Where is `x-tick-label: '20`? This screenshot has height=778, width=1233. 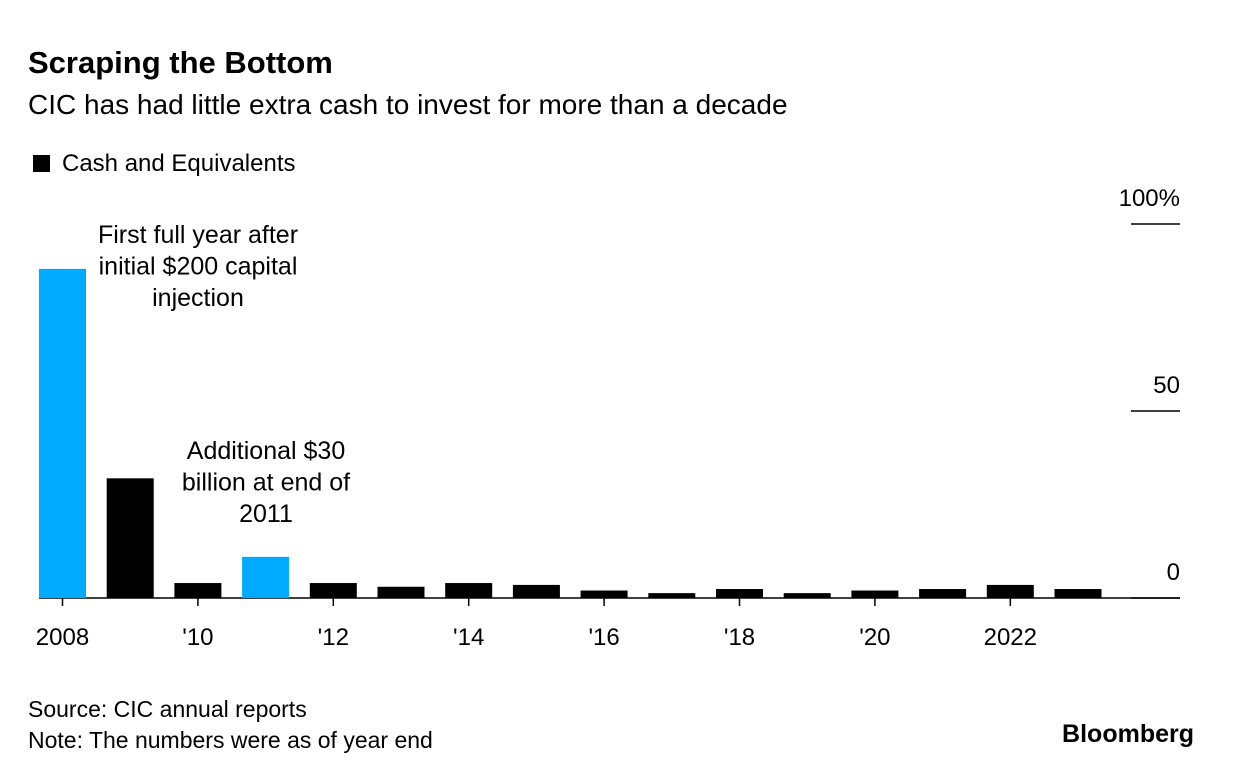
x-tick-label: '20 is located at coordinates (874, 637).